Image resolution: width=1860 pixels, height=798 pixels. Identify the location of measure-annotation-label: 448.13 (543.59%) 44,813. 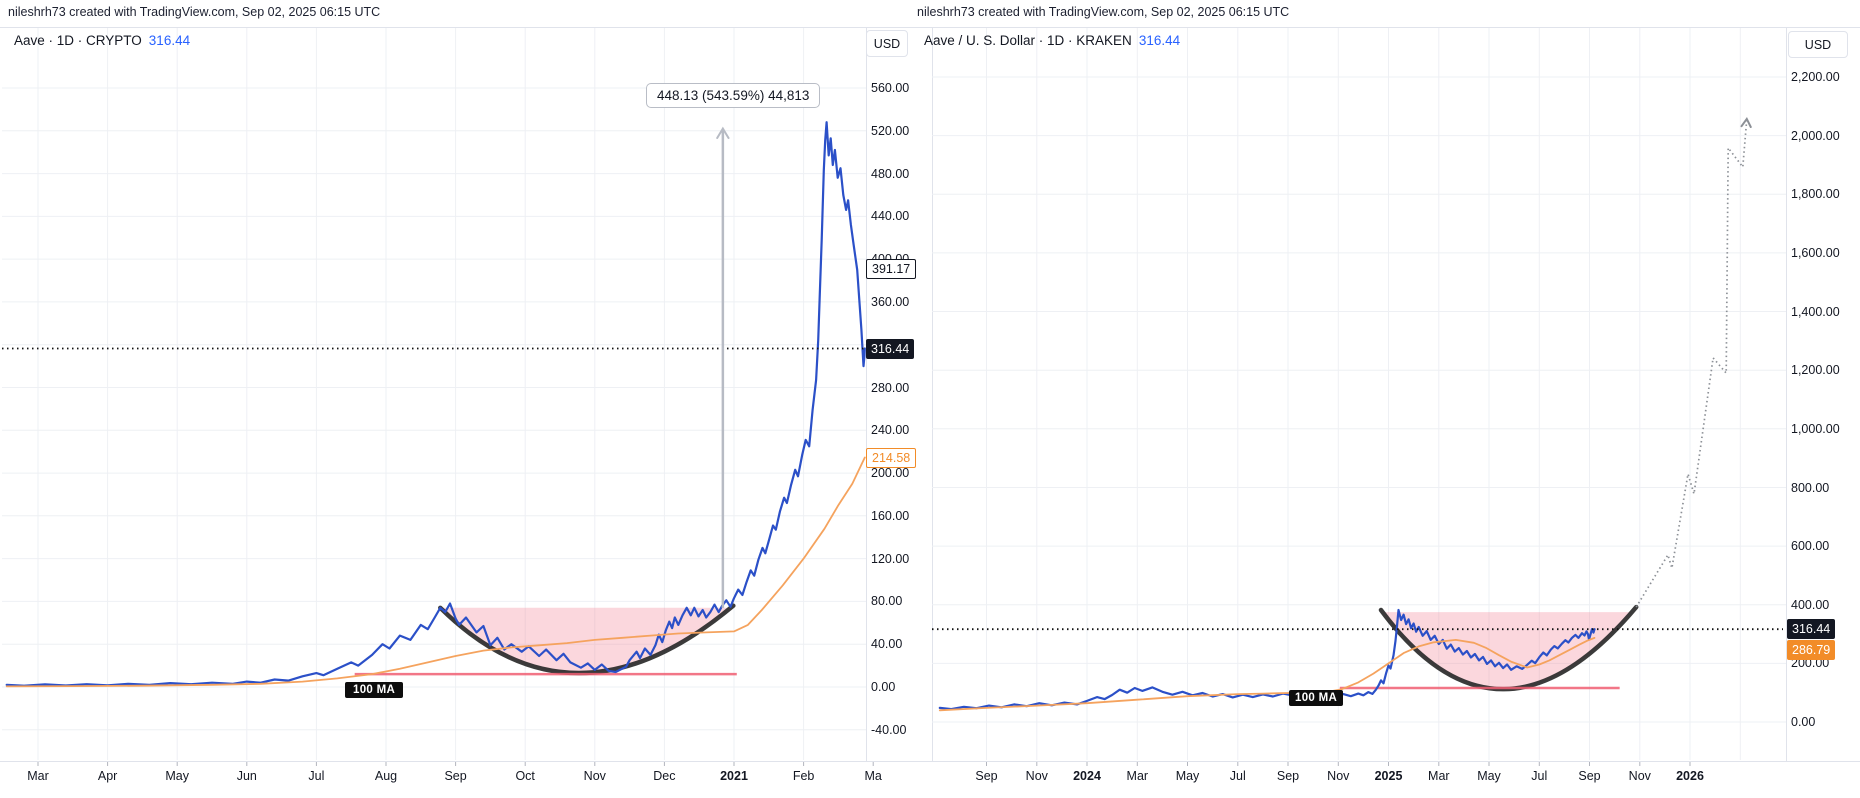
(733, 95).